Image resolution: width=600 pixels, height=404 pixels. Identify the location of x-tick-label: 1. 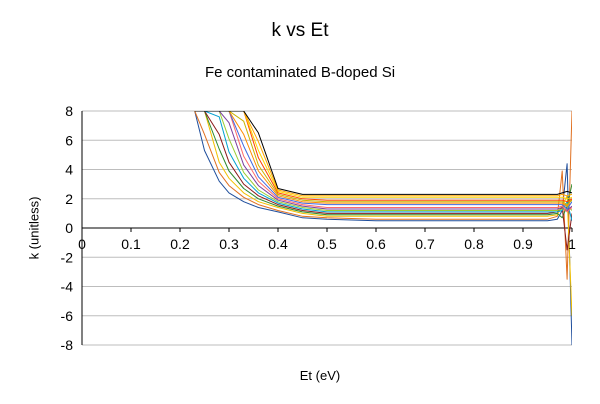
(572, 244).